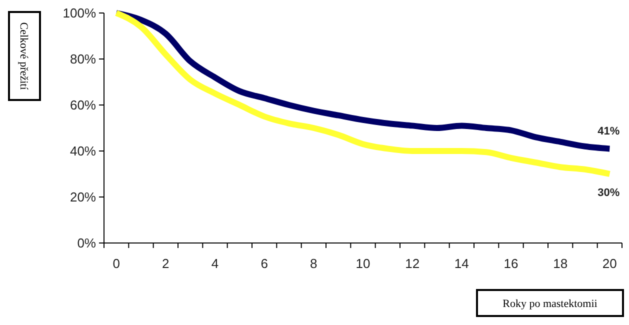 The height and width of the screenshot is (325, 629). I want to click on x-tick-label: 14, so click(461, 263).